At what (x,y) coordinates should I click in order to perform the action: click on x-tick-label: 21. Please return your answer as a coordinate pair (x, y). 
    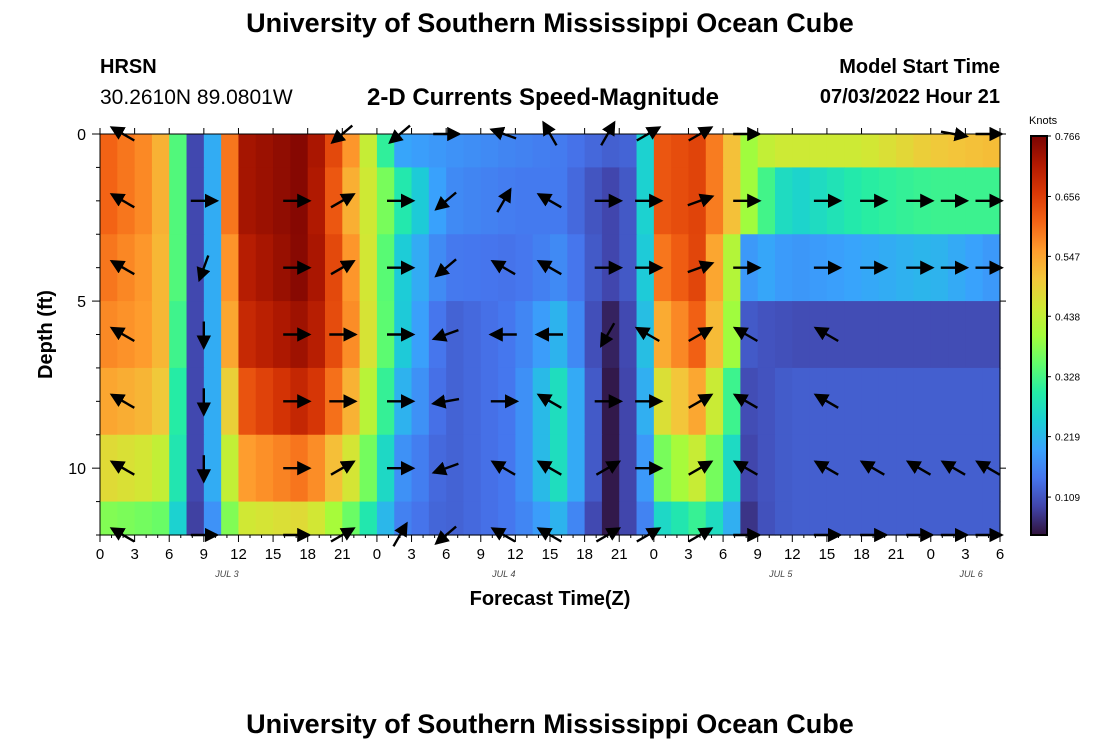
    Looking at the image, I should click on (619, 554).